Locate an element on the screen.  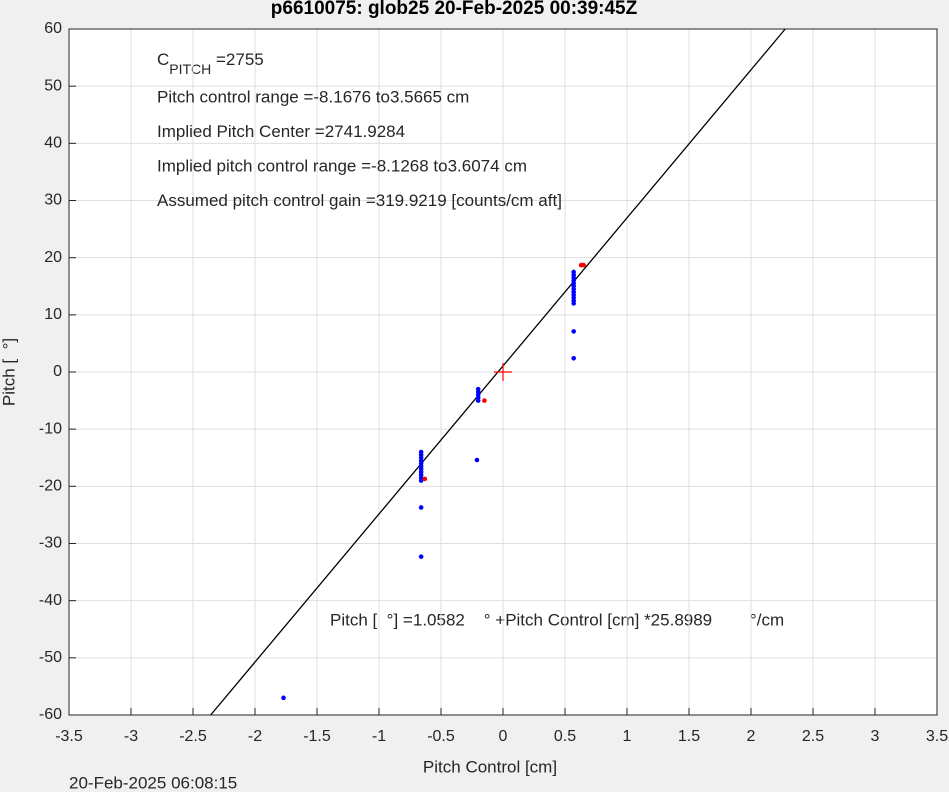
y-tick-label: -10 is located at coordinates (50, 428).